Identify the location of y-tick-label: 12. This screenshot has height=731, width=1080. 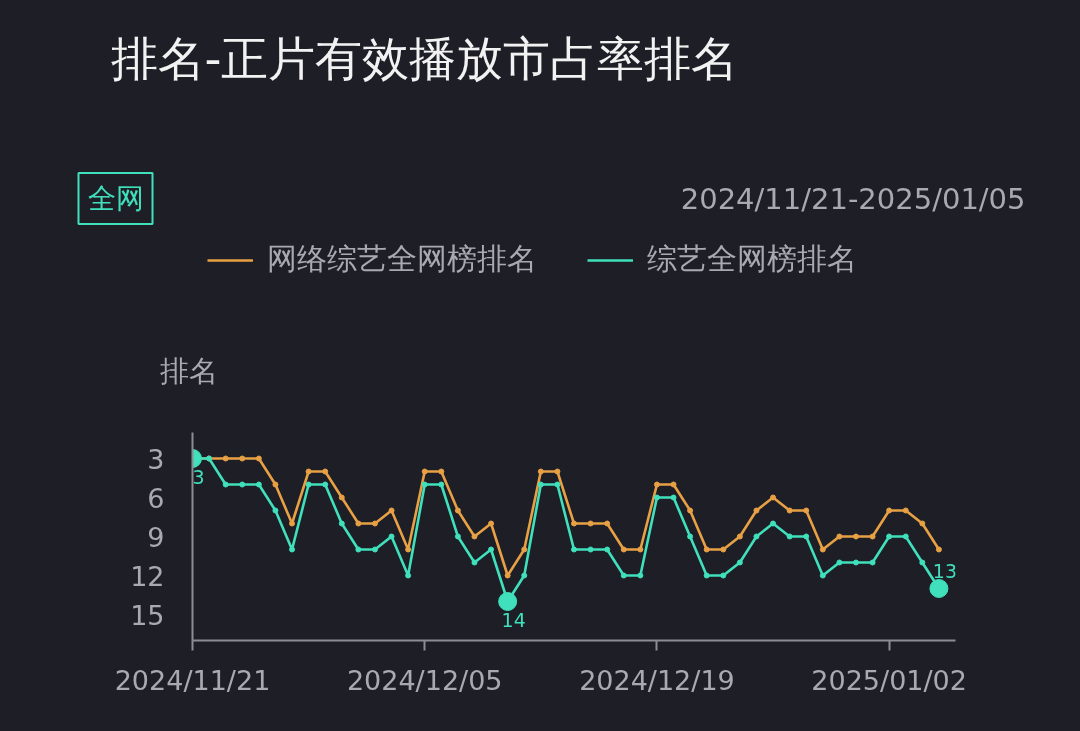
(147, 576).